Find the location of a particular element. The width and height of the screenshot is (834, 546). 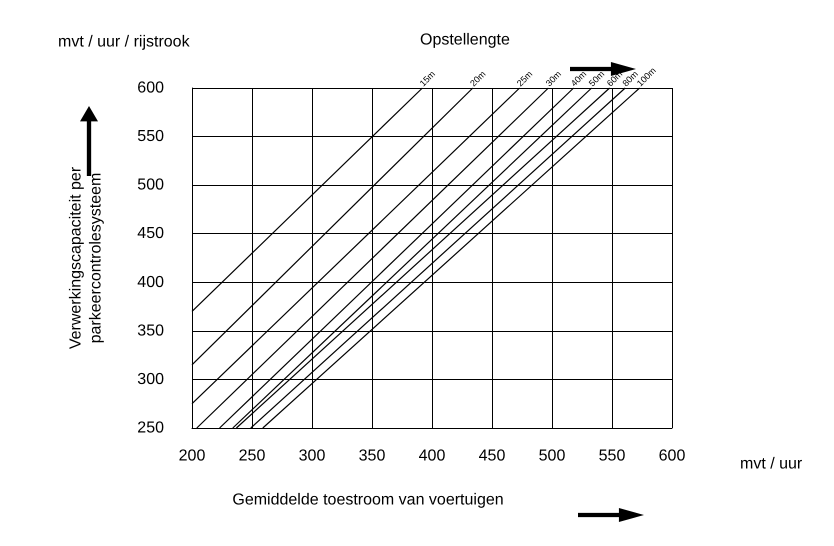

text: 30m is located at coordinates (554, 78).